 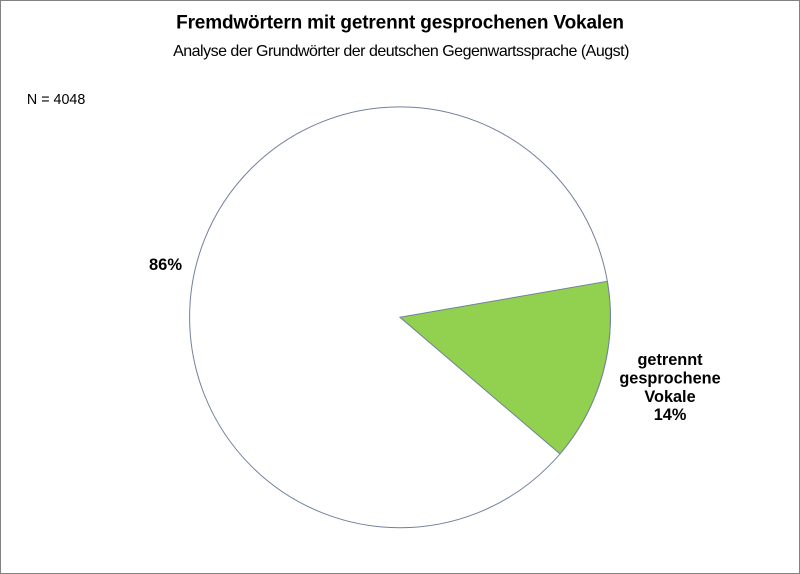 I want to click on svg-text: Vokale, so click(x=669, y=397).